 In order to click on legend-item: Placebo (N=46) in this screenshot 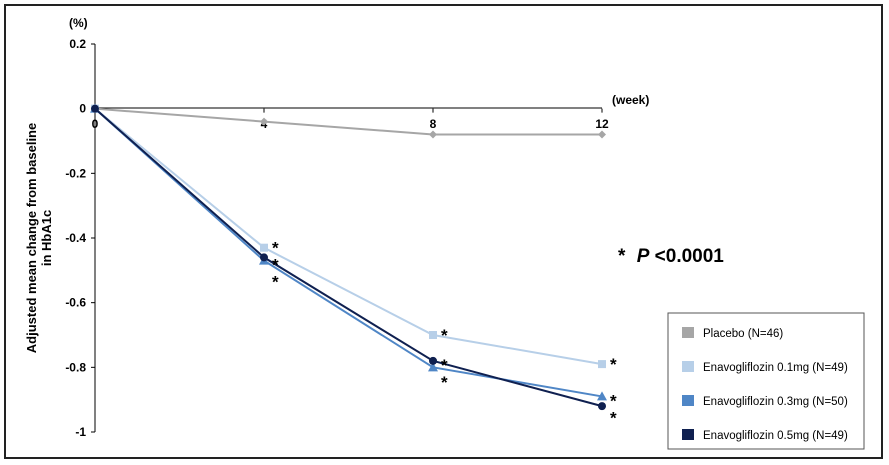, I will do `click(732, 333)`.